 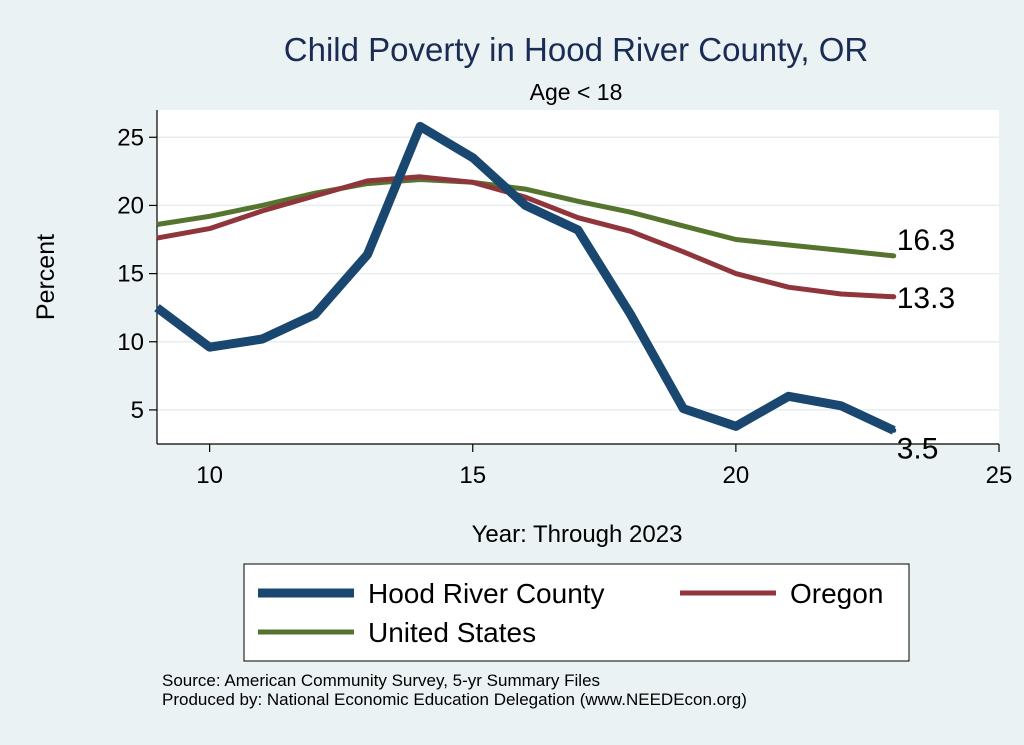 What do you see at coordinates (576, 92) in the screenshot?
I see `chart-subtitle: Age < 18` at bounding box center [576, 92].